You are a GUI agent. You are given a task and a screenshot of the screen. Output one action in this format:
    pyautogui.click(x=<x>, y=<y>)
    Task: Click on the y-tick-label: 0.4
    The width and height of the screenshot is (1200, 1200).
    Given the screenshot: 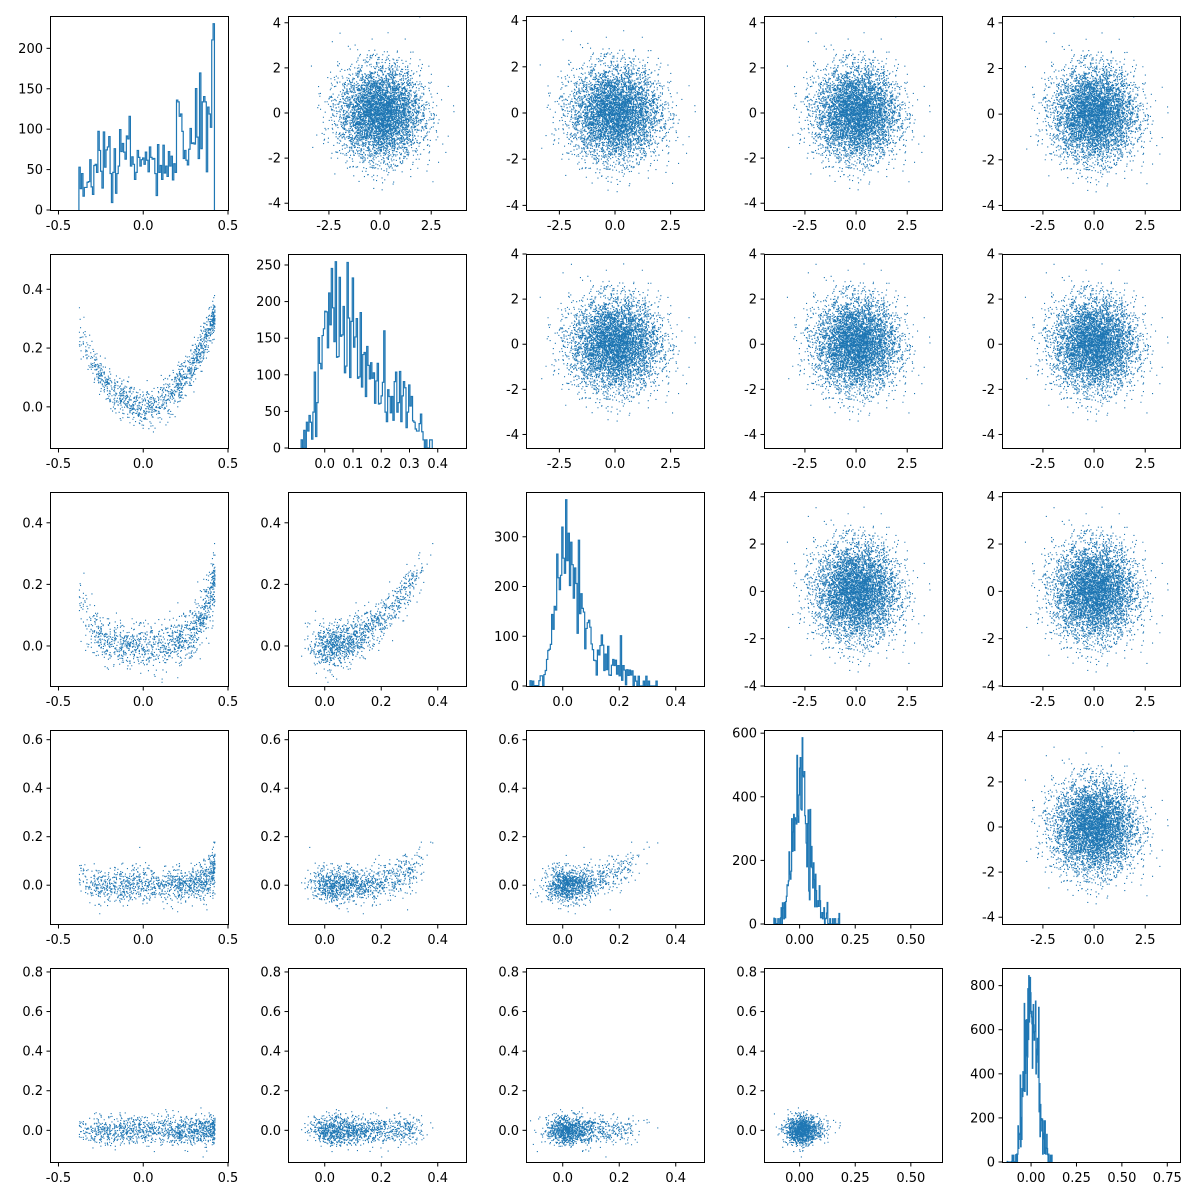 What is the action you would take?
    pyautogui.click(x=508, y=1052)
    